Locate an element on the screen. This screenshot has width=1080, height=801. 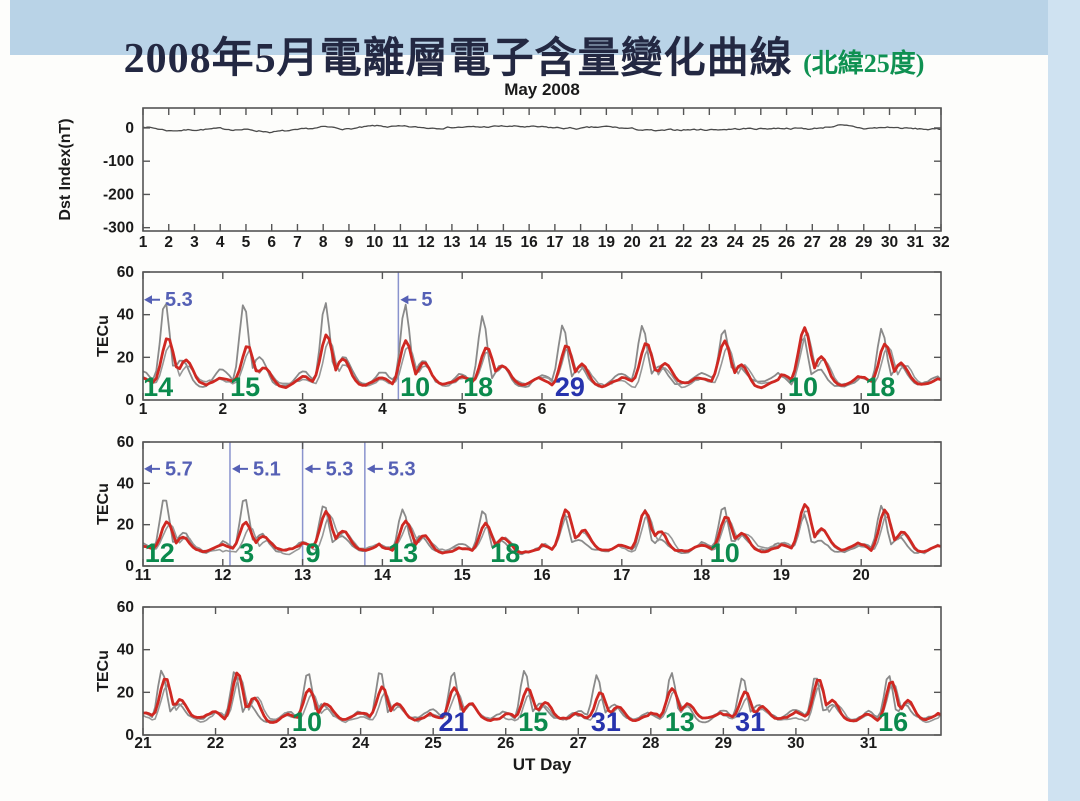
y-tick-label: -100 is located at coordinates (118, 161).